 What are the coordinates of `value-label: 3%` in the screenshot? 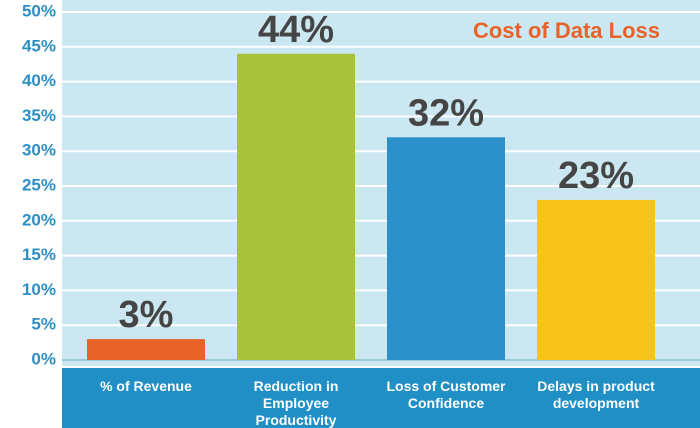 It's located at (146, 315).